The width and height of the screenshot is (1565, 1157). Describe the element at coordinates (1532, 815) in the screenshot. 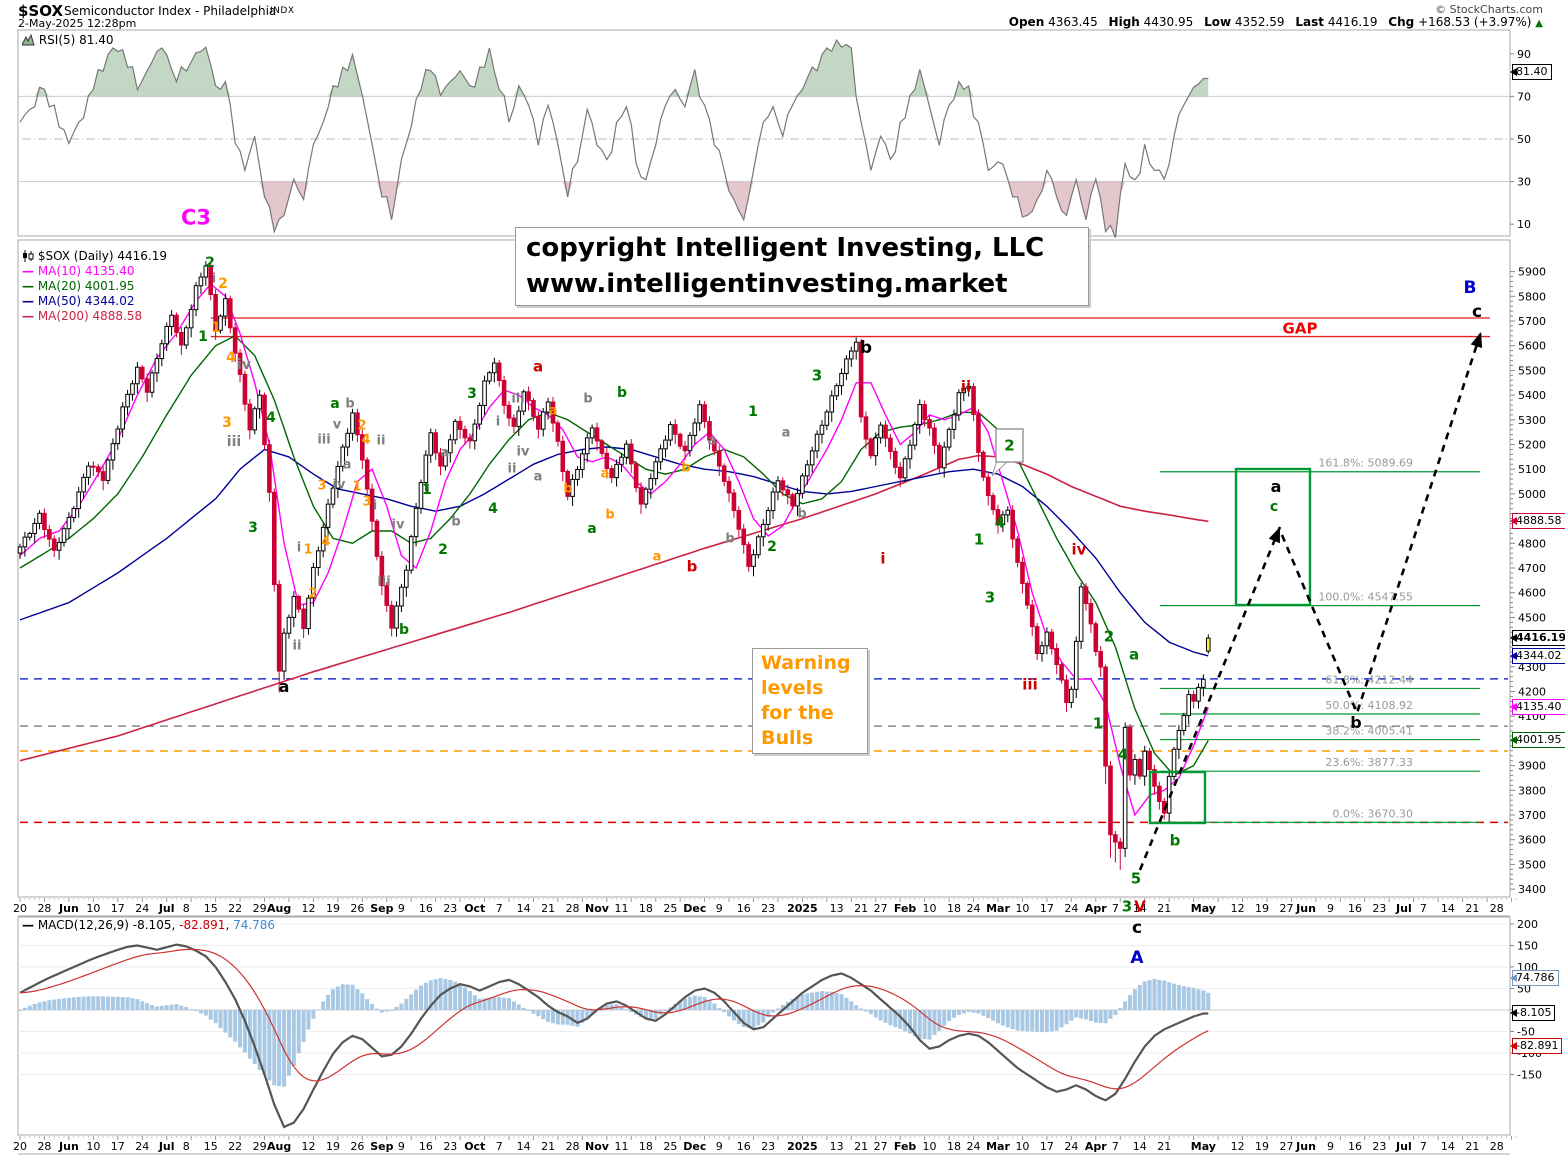

I see `svg-text: 3700` at that location.